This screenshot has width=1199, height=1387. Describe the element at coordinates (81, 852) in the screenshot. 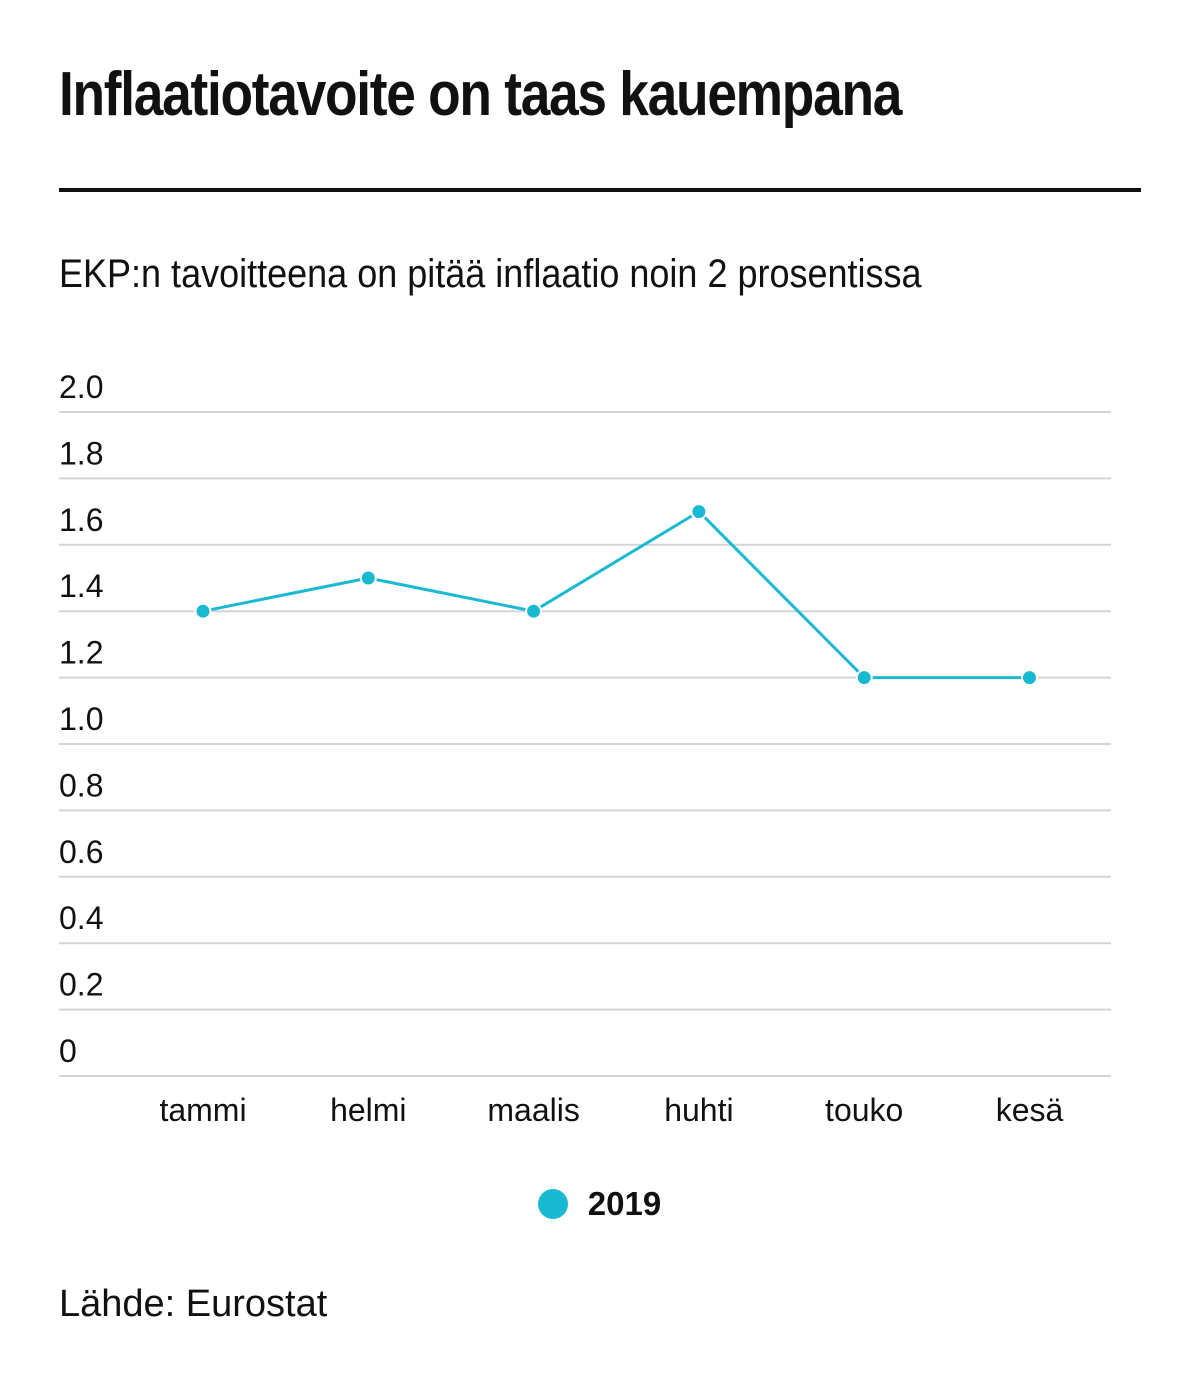

I see `y-tick-label: 0.6` at that location.